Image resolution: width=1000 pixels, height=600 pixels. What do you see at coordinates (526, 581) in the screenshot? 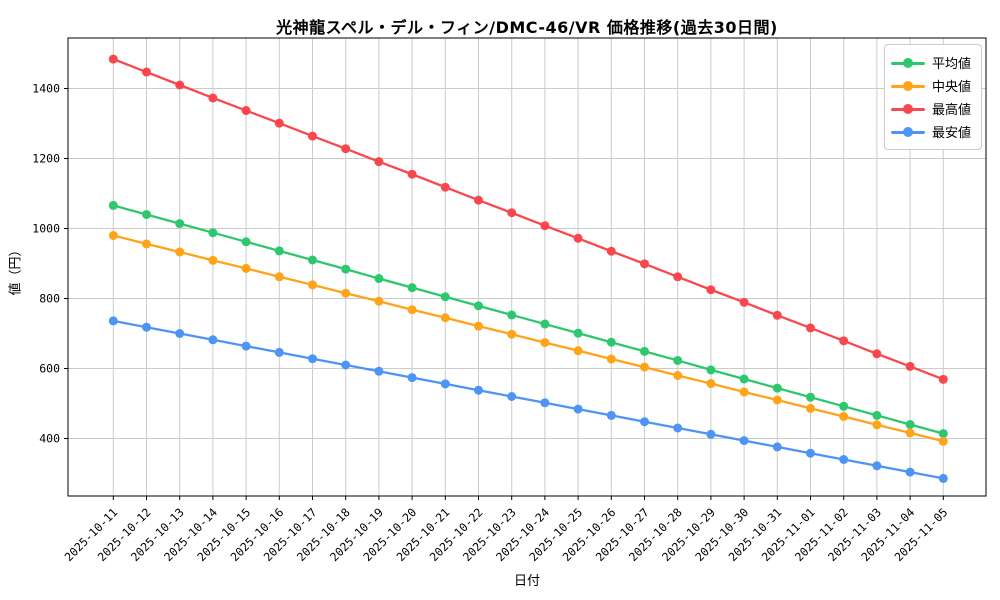
I see `x-axis-label: 日付` at bounding box center [526, 581].